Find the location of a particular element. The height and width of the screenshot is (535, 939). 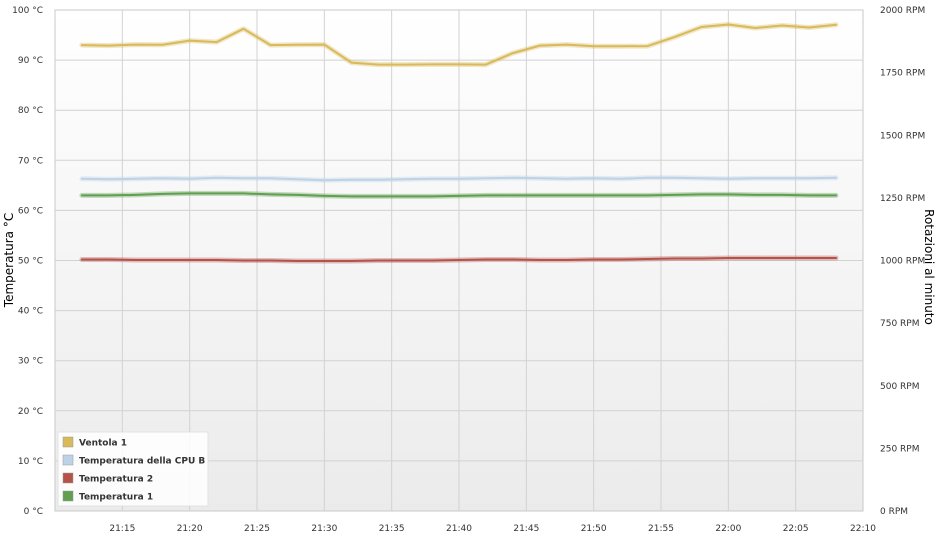

y-left-tick-label: 20 °C is located at coordinates (30, 412).